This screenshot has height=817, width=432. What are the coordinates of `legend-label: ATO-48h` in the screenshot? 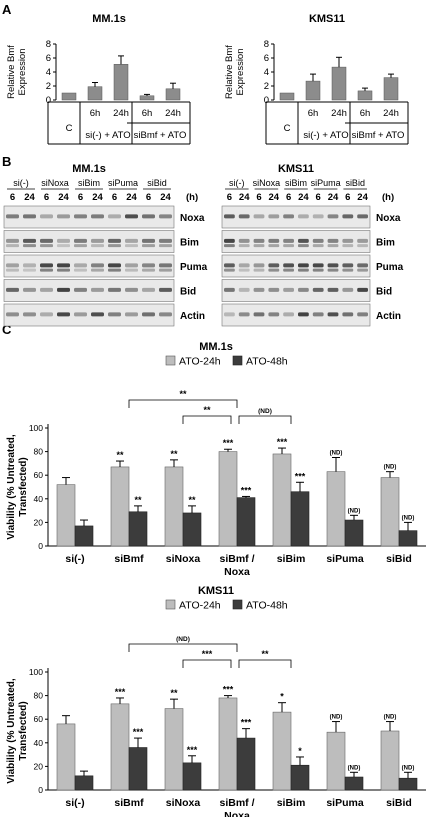 It's located at (267, 606).